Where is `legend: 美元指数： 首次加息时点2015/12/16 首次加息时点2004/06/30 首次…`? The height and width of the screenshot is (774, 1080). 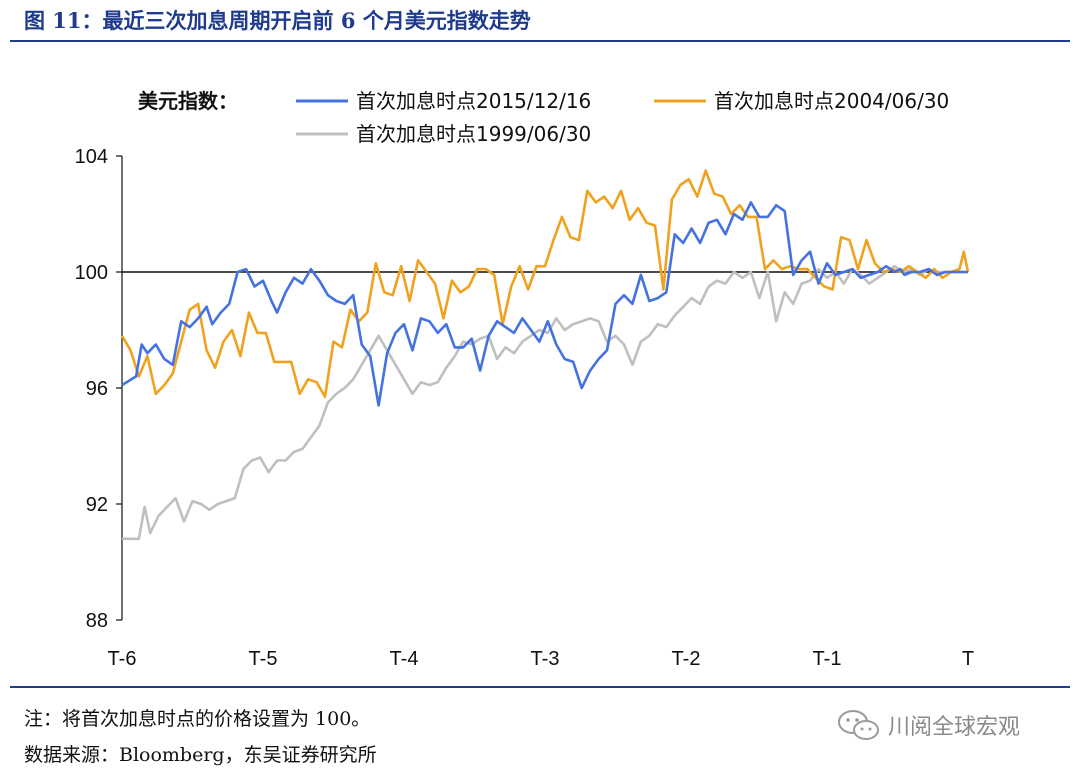
legend: 美元指数： 首次加息时点2015/12/16 首次加息时点2004/06/30 首次… is located at coordinates (543, 117).